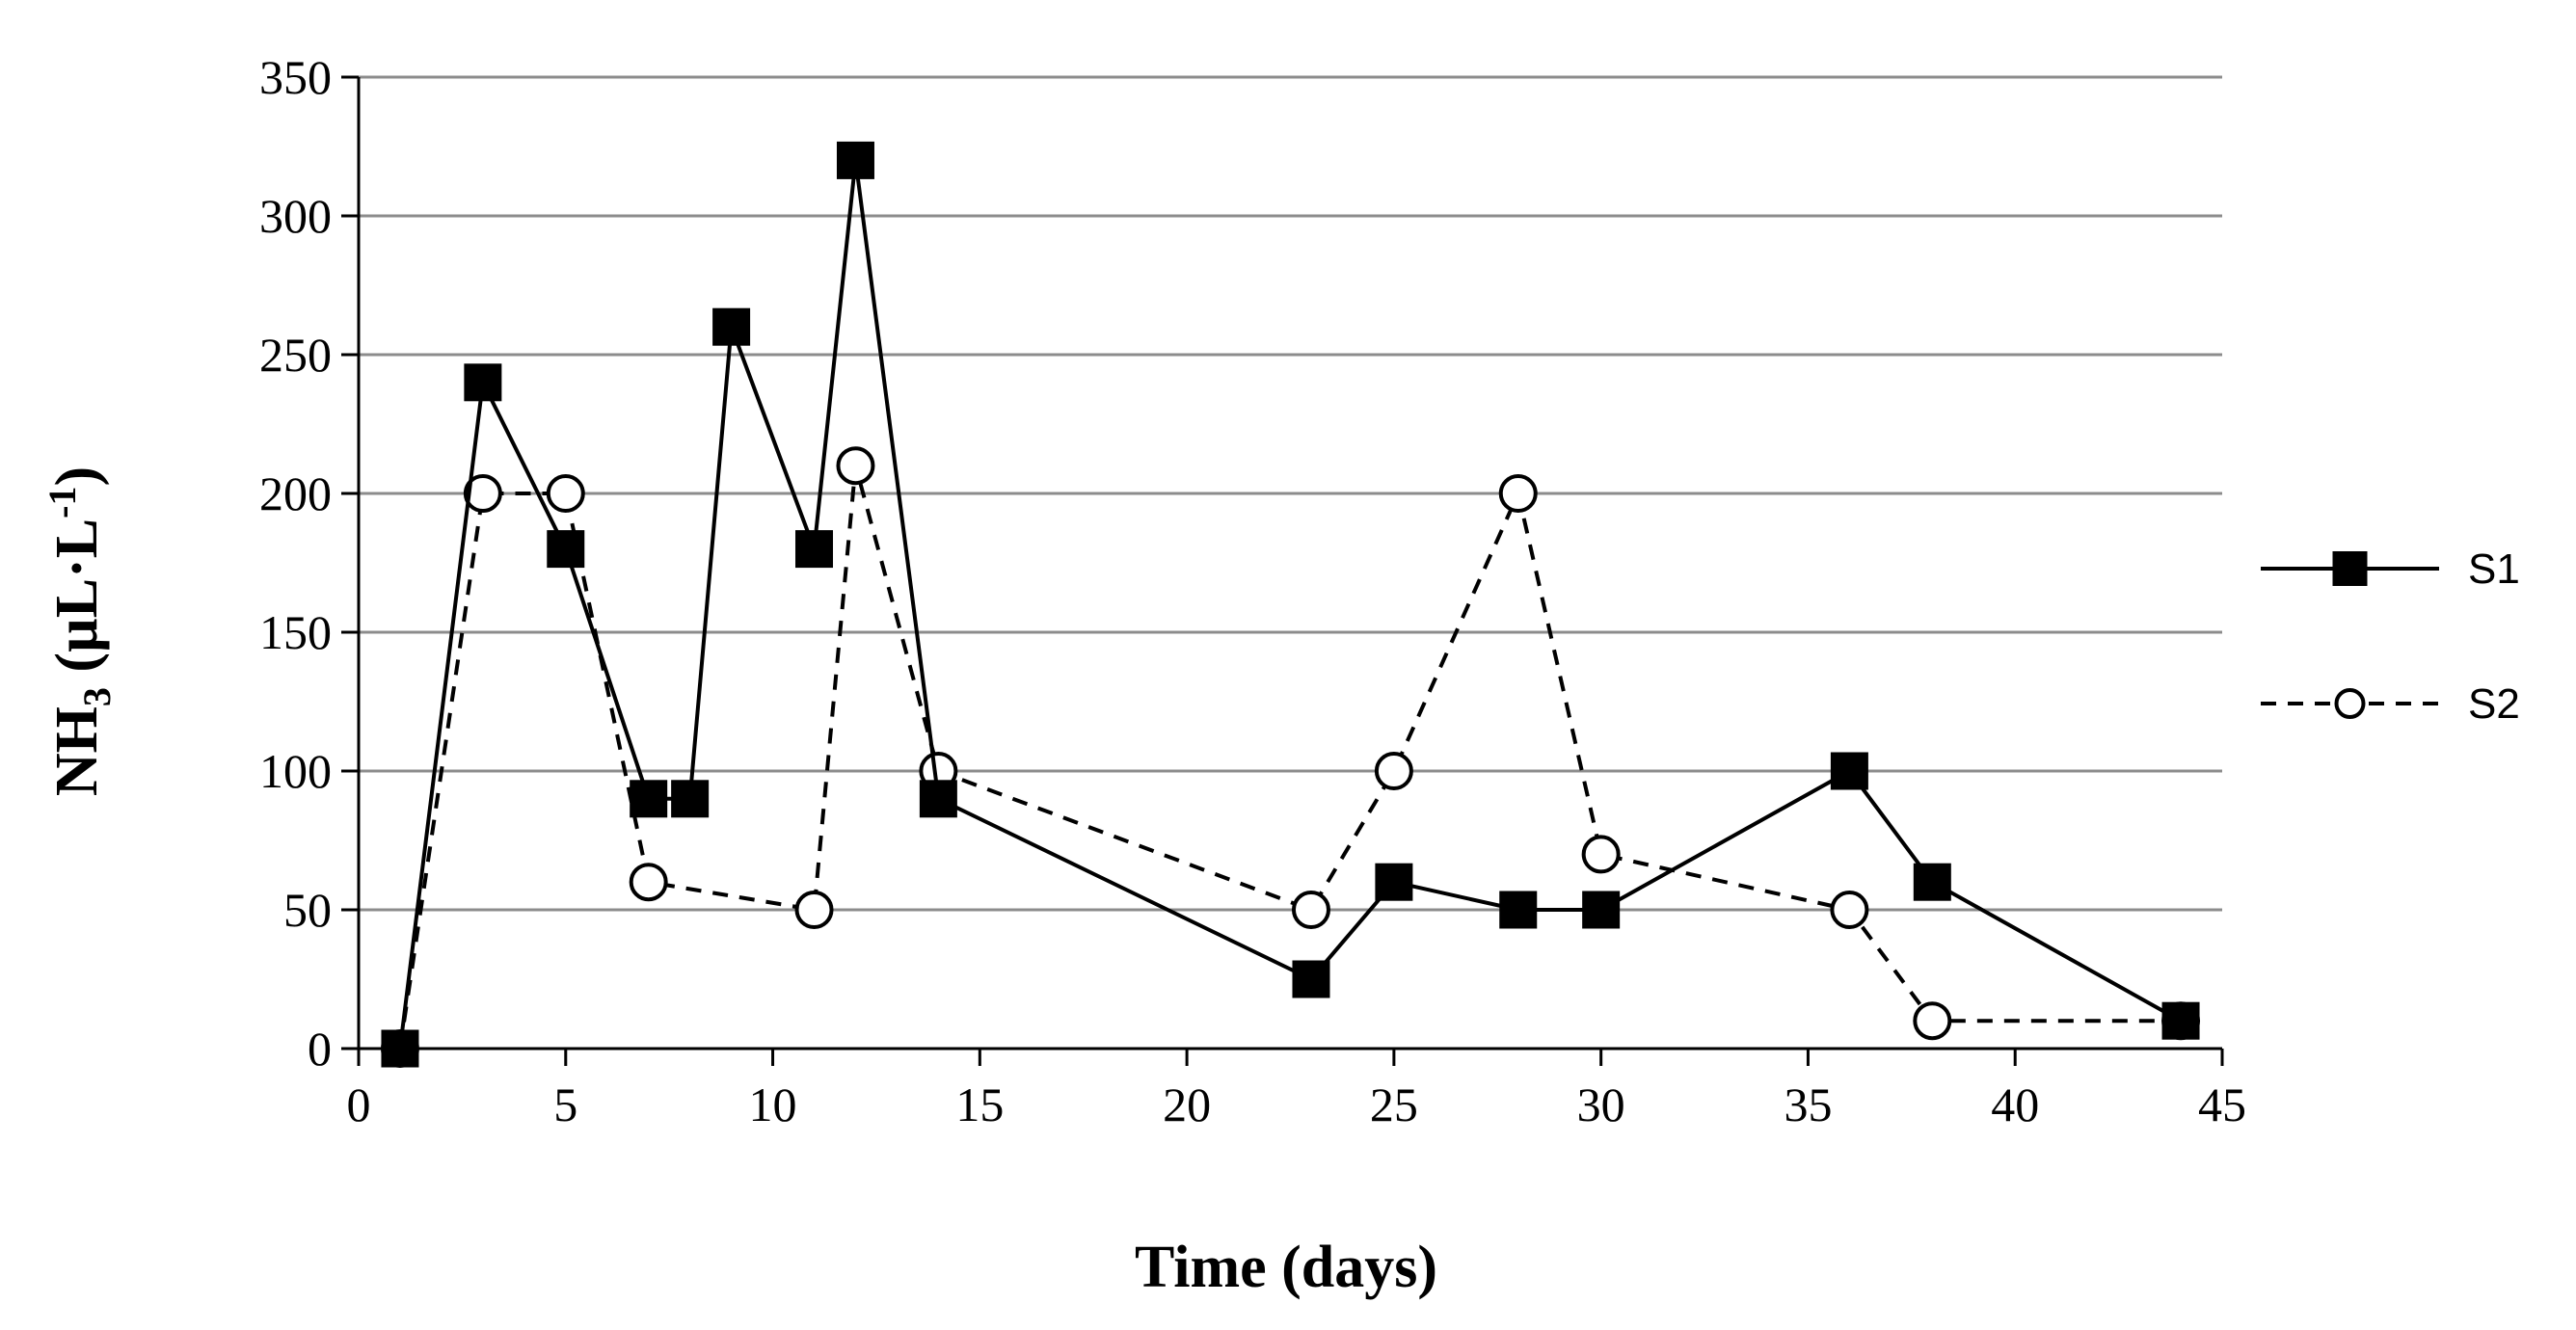 This screenshot has height=1330, width=2576. Describe the element at coordinates (1286, 1267) in the screenshot. I see `x-axis-title: Time (days)` at that location.